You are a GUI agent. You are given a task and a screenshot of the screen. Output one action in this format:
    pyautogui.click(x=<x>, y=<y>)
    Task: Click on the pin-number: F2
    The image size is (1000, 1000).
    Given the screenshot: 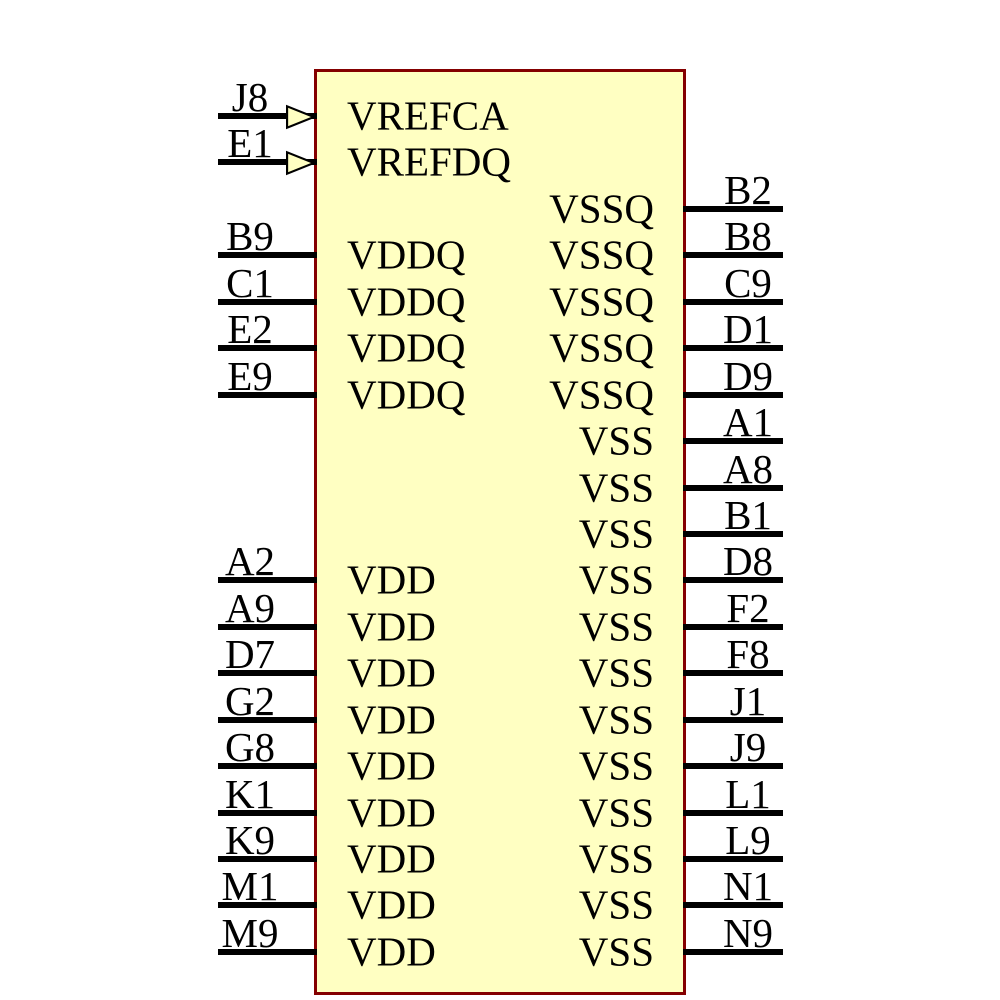 What is the action you would take?
    pyautogui.click(x=748, y=607)
    